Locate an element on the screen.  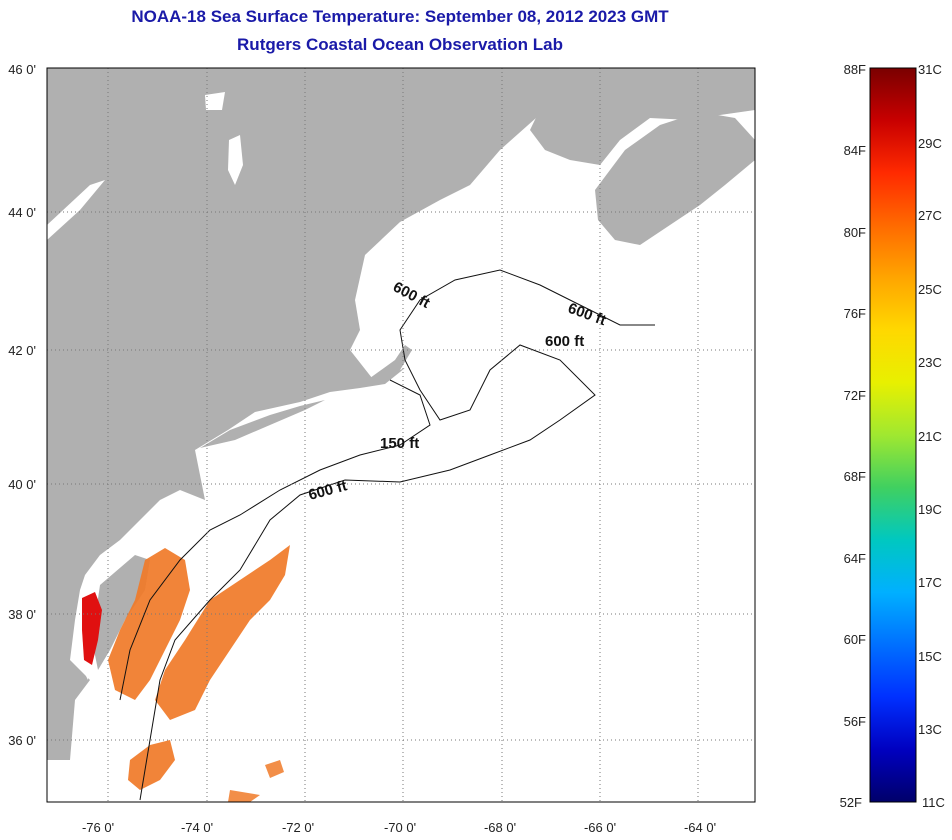
colorbar is located at coordinates (893, 435).